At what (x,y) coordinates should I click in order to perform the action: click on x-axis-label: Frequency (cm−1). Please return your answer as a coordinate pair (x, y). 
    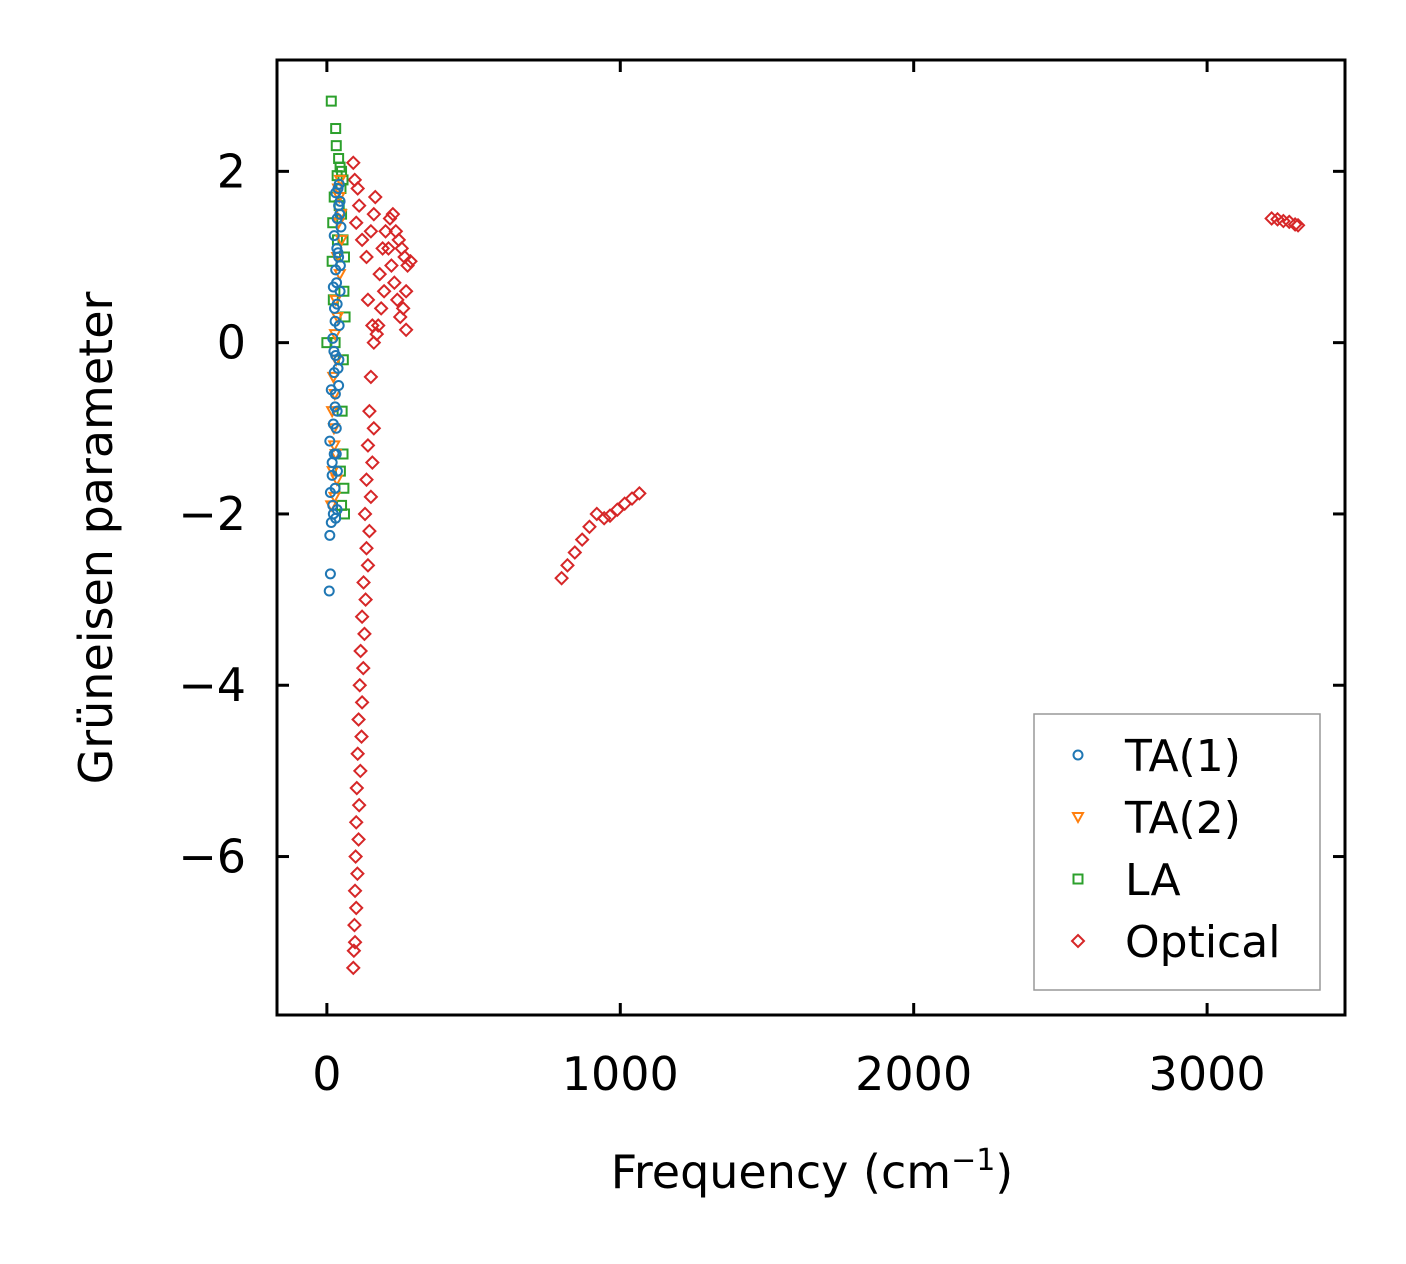
    Looking at the image, I should click on (812, 1171).